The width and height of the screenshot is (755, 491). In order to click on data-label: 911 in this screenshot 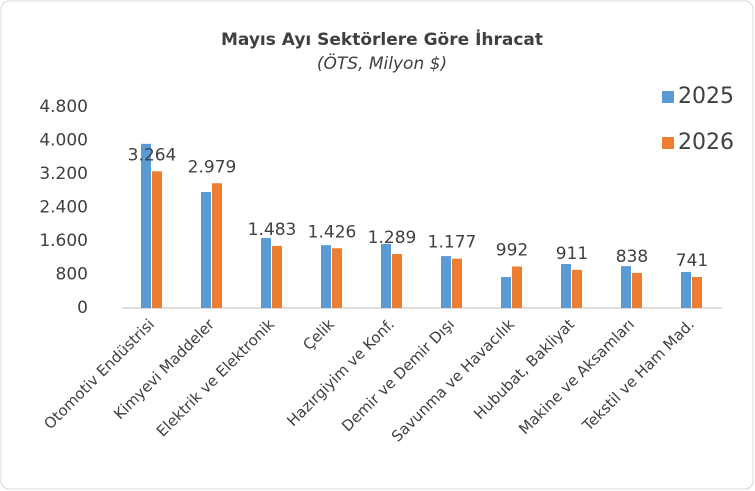, I will do `click(572, 254)`.